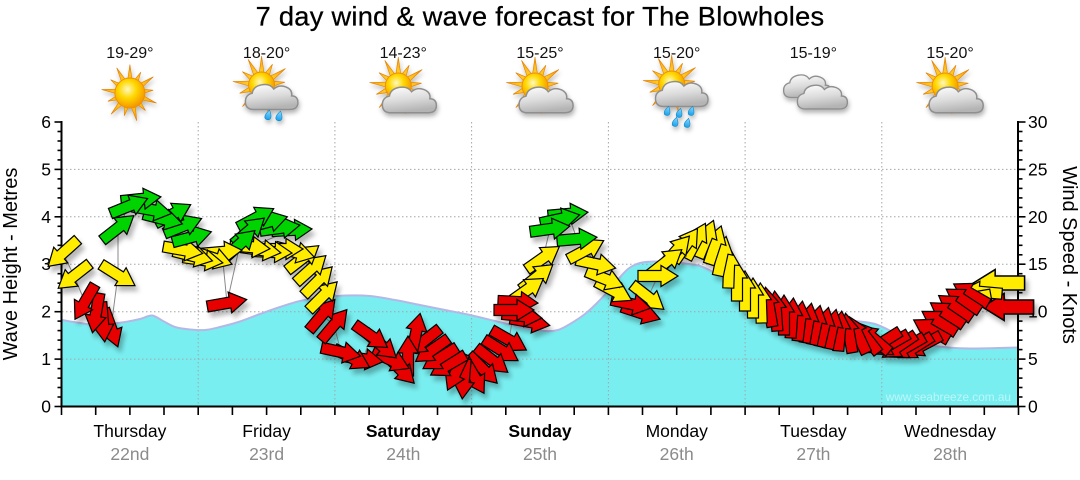 The height and width of the screenshot is (480, 1080). I want to click on svg-text: Wave Height - Metres, so click(11, 264).